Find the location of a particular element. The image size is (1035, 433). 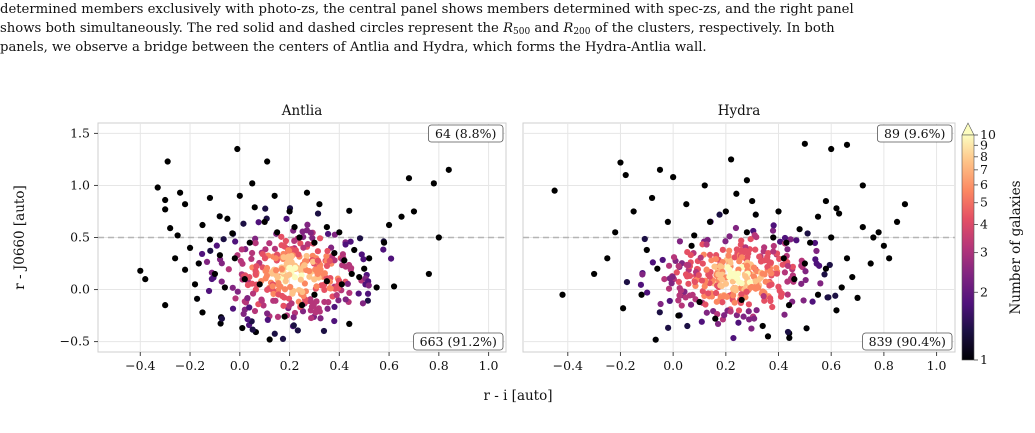

density-hexes is located at coordinates (294, 274).